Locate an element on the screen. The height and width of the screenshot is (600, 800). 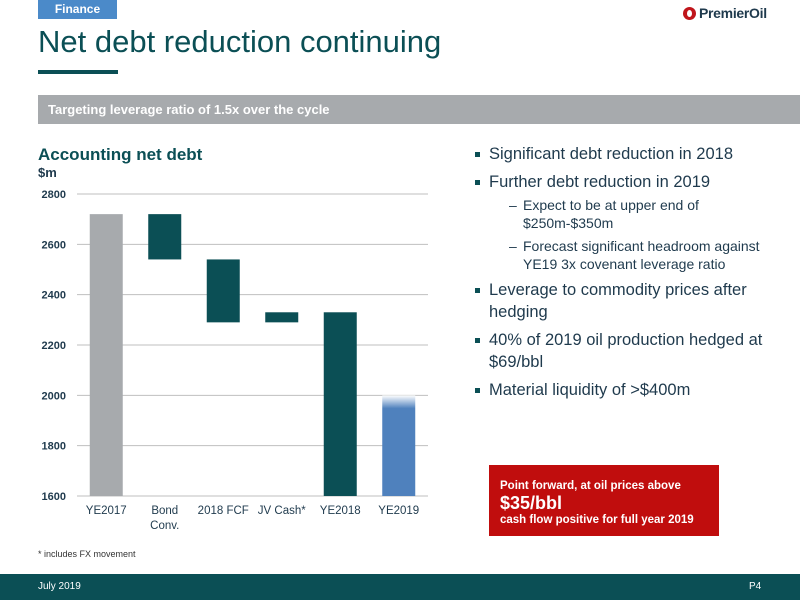
key-point-text: Material liquidity of >$400m is located at coordinates (590, 390).